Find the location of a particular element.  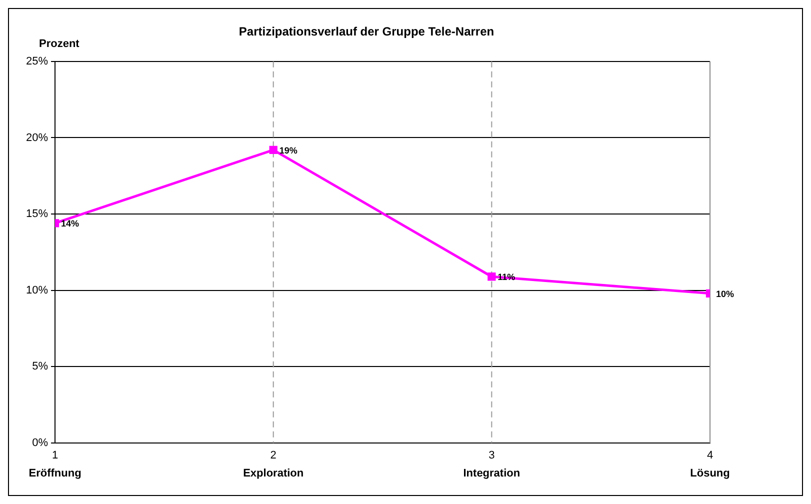

y-axis-title: Prozent is located at coordinates (59, 44).